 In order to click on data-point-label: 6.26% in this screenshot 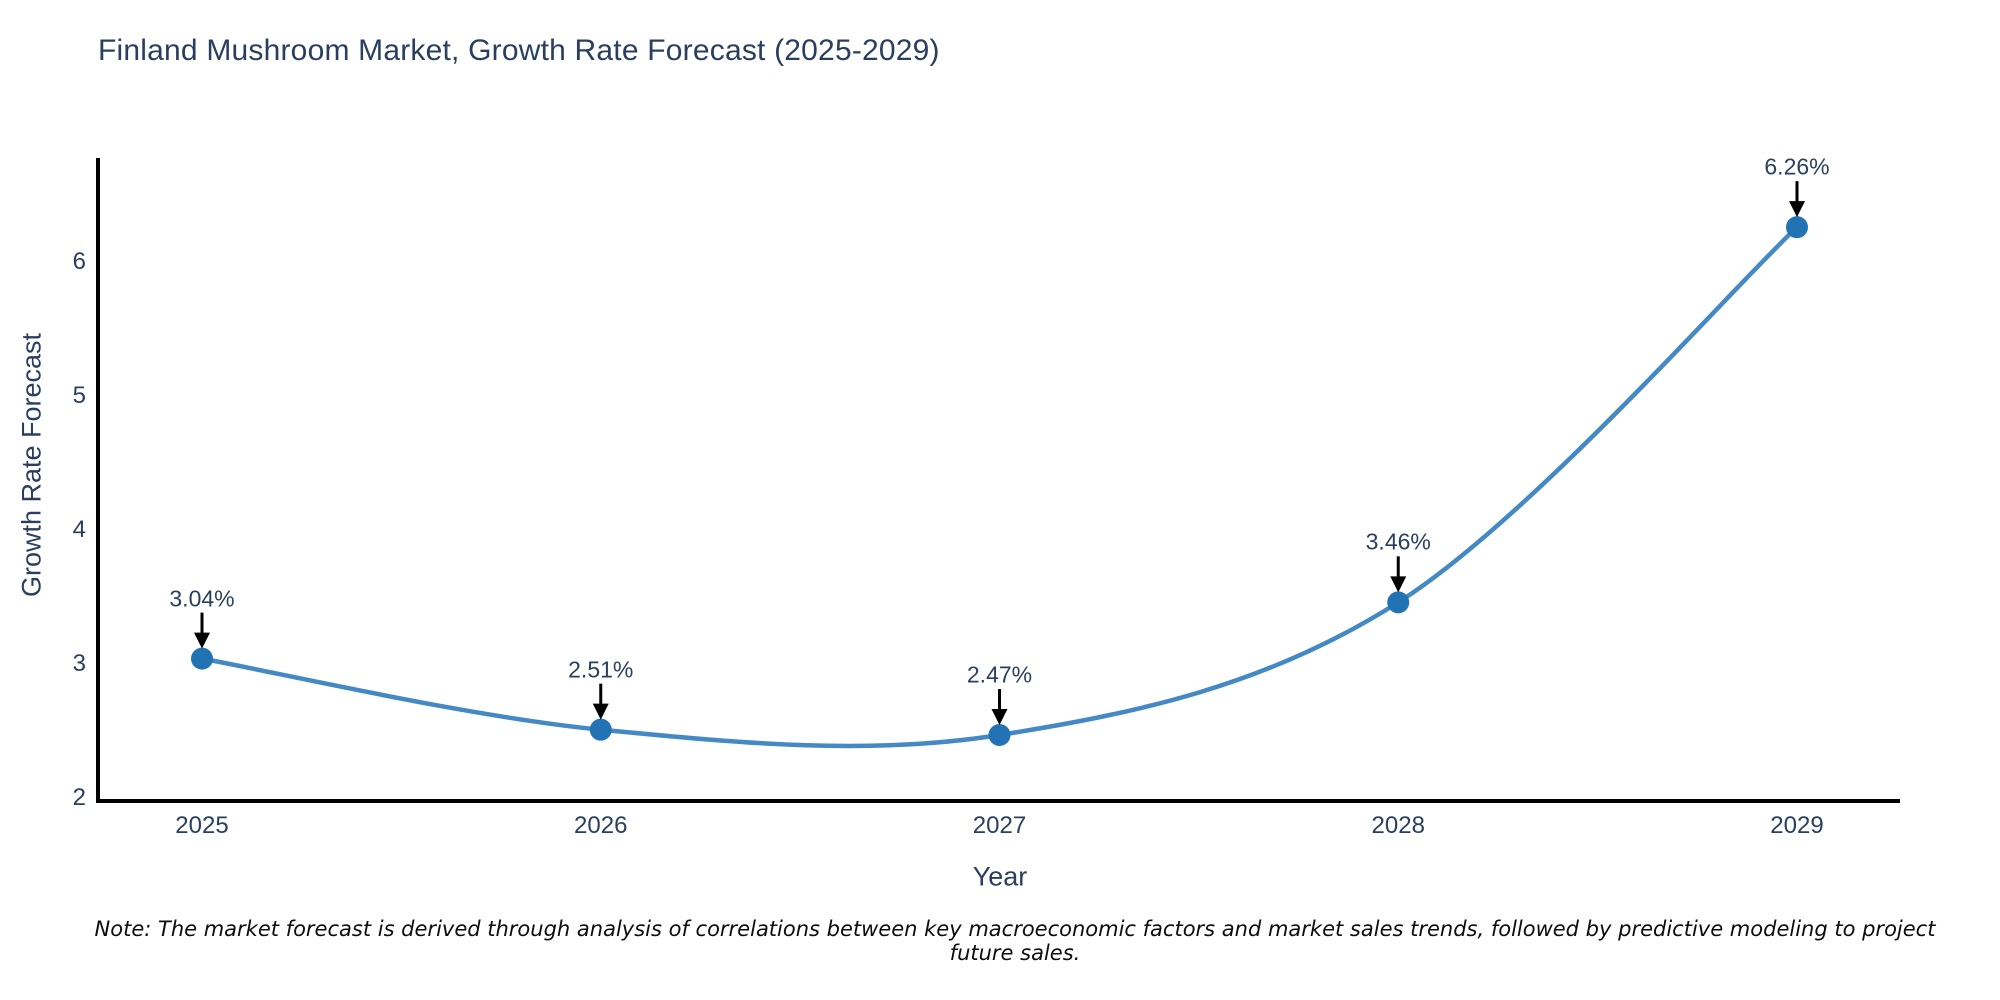, I will do `click(1797, 166)`.